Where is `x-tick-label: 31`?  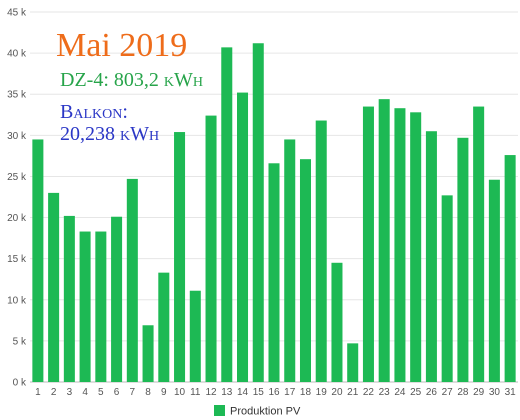
x-tick-label: 31 is located at coordinates (511, 392).